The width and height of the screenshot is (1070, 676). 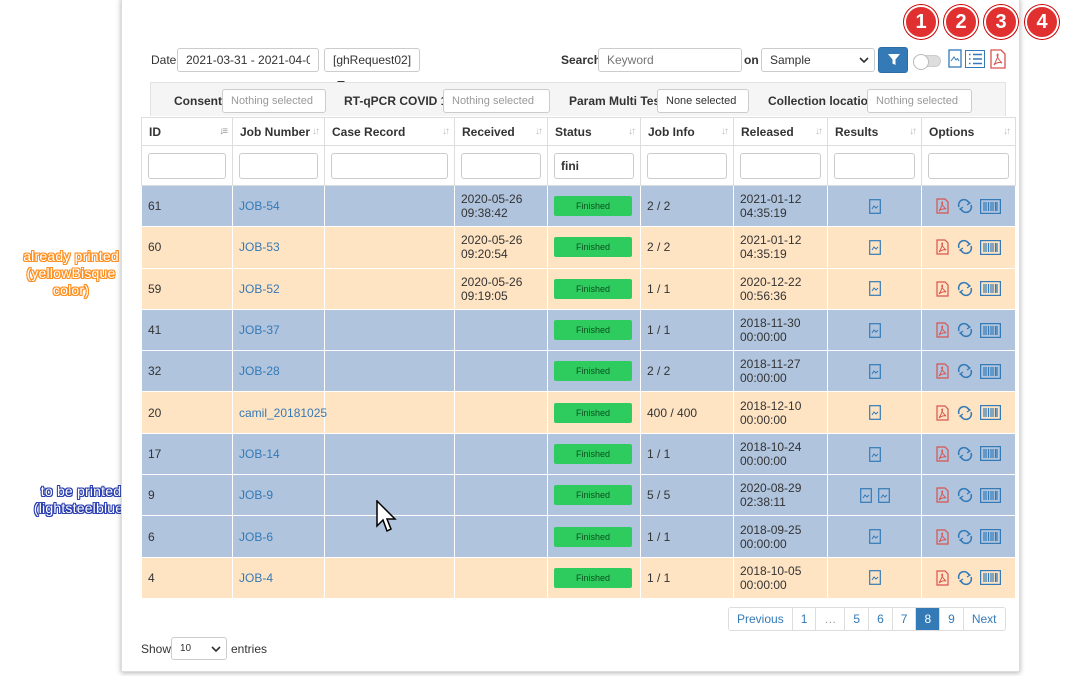 What do you see at coordinates (501, 165) in the screenshot?
I see `filter-received-input` at bounding box center [501, 165].